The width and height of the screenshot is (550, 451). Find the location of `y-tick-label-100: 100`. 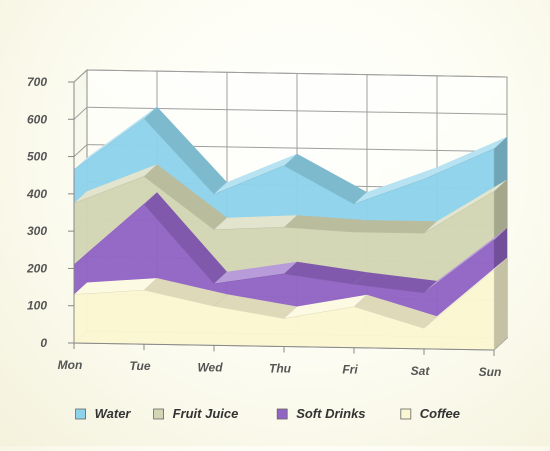

y-tick-label-100: 100 is located at coordinates (37, 306).